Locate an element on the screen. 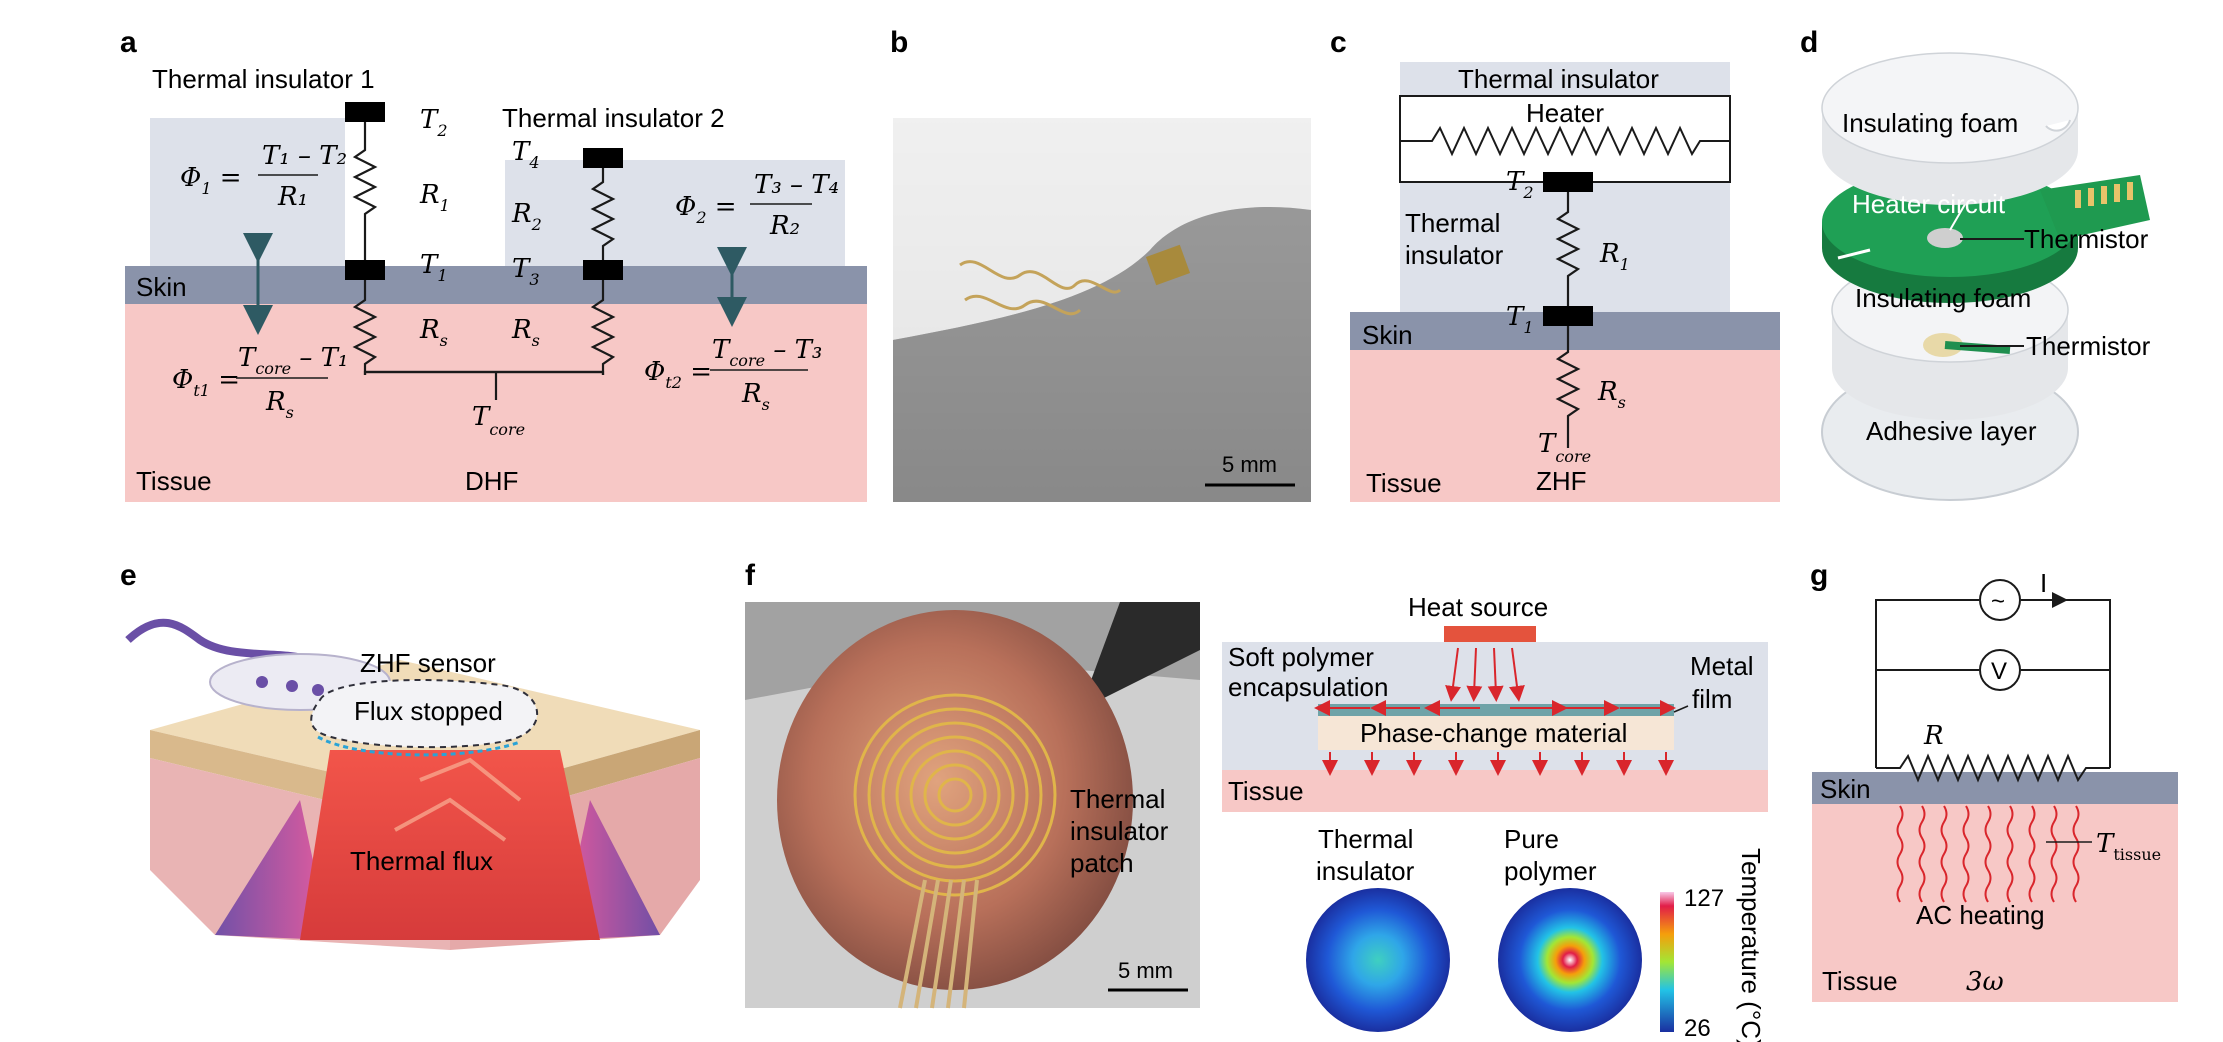 The image size is (2223, 1042). insulator-2-label: Thermal insulator 2 is located at coordinates (613, 118).